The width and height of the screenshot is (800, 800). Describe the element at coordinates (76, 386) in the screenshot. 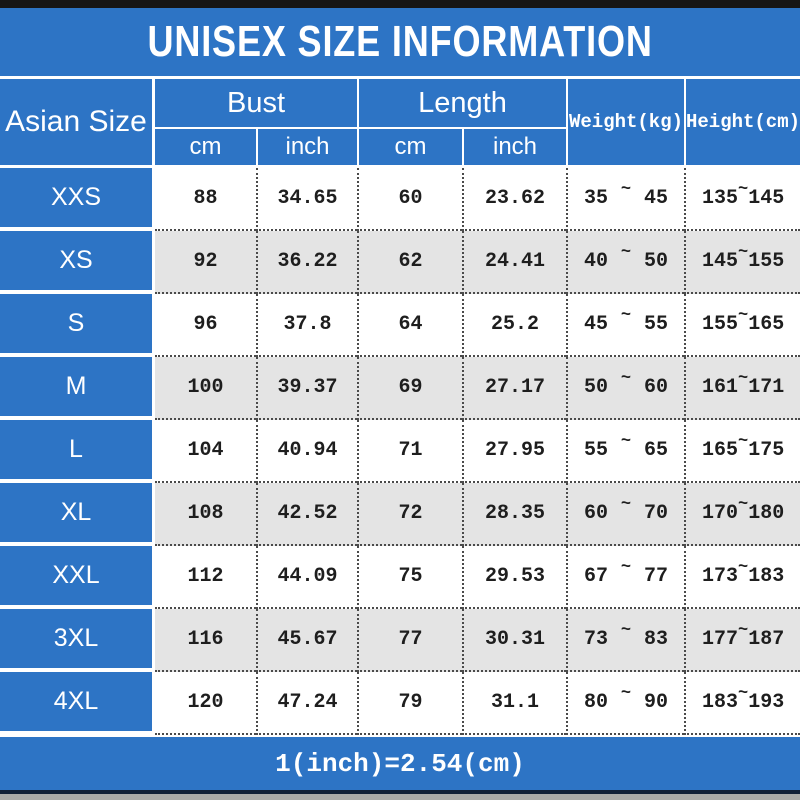

I see `size-cell: M` at that location.